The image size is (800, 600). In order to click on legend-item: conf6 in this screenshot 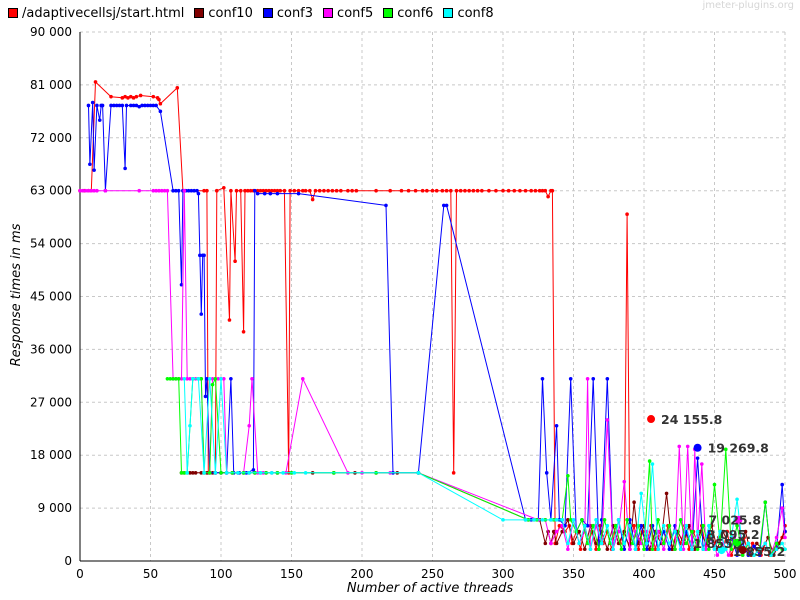, I will do `click(408, 13)`.